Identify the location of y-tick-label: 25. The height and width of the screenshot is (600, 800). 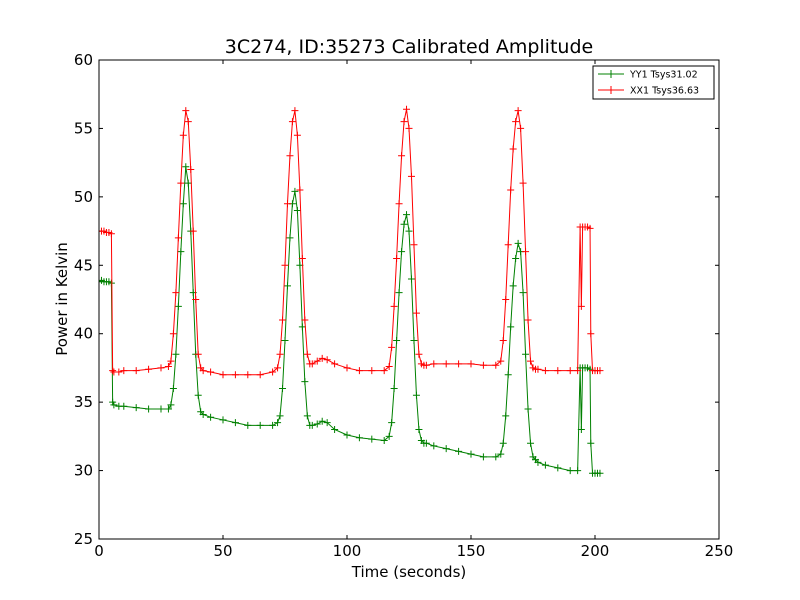
(83, 539).